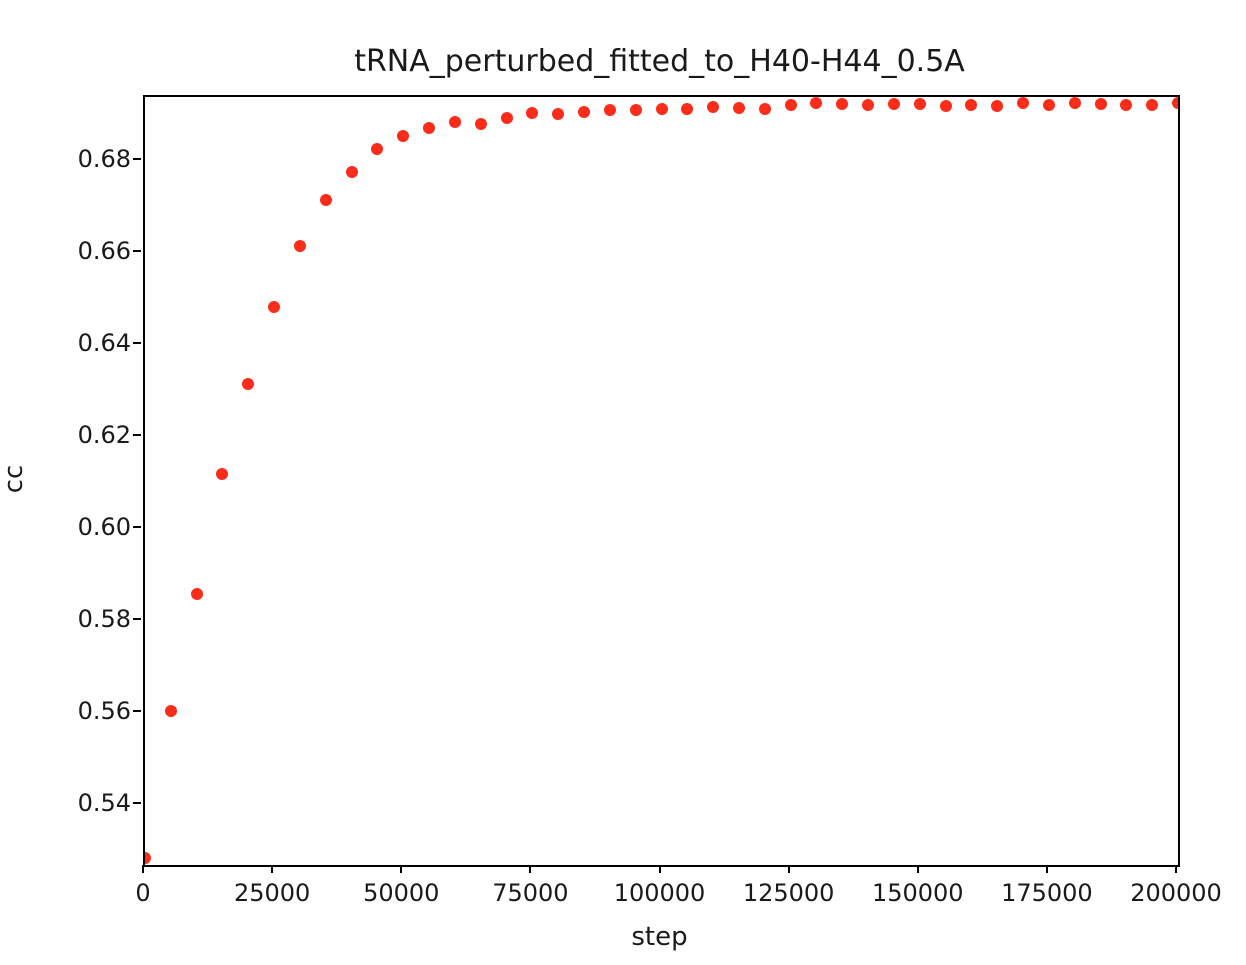 This screenshot has height=965, width=1246. What do you see at coordinates (143, 893) in the screenshot?
I see `x-tick-label: 0` at bounding box center [143, 893].